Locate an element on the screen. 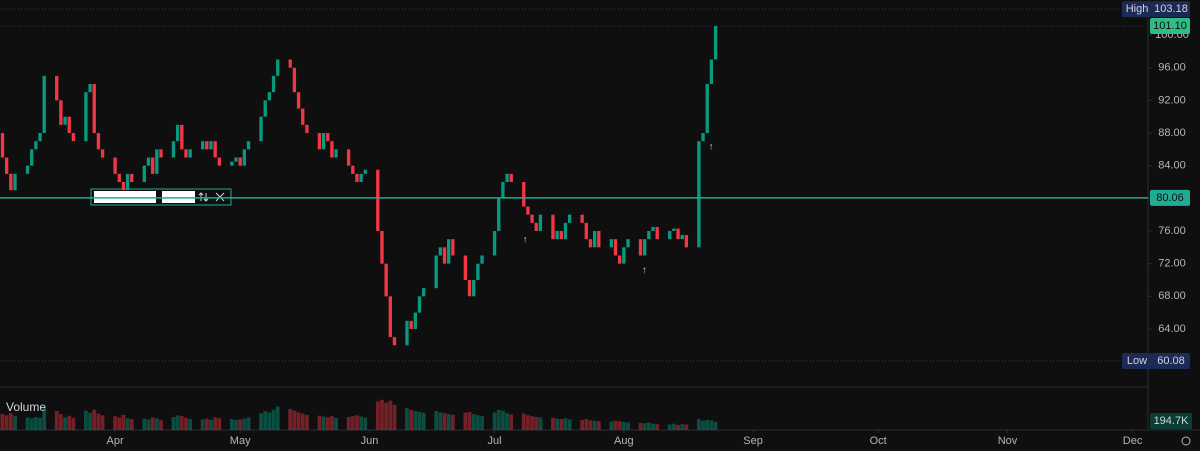  close-icon is located at coordinates (220, 197).